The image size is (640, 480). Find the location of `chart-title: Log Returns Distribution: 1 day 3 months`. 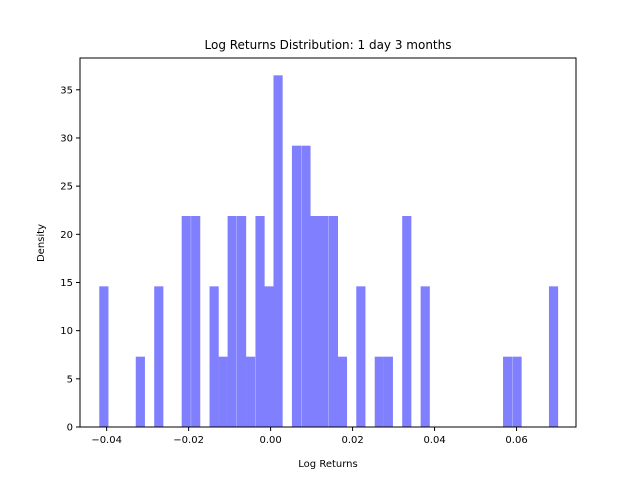

chart-title: Log Returns Distribution: 1 day 3 months is located at coordinates (328, 45).